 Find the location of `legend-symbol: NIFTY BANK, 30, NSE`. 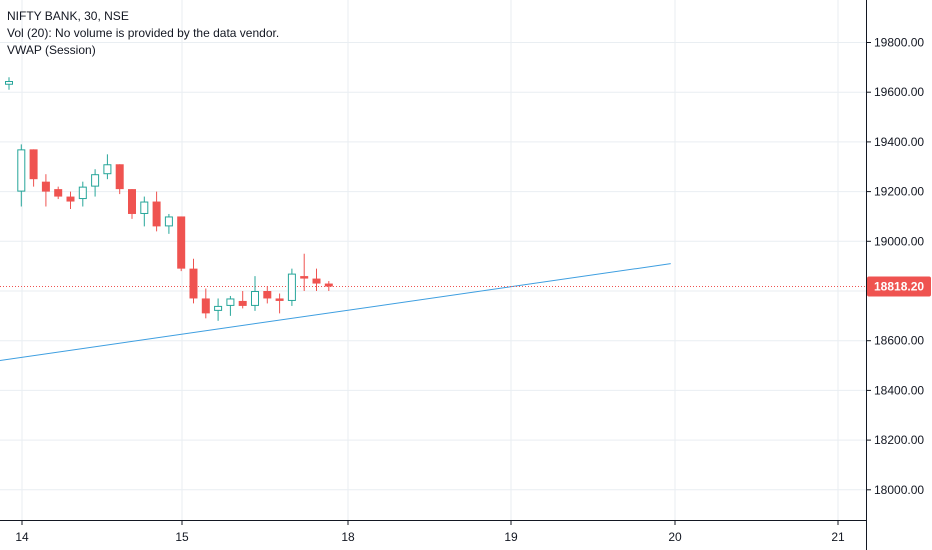

legend-symbol: NIFTY BANK, 30, NSE is located at coordinates (68, 16).